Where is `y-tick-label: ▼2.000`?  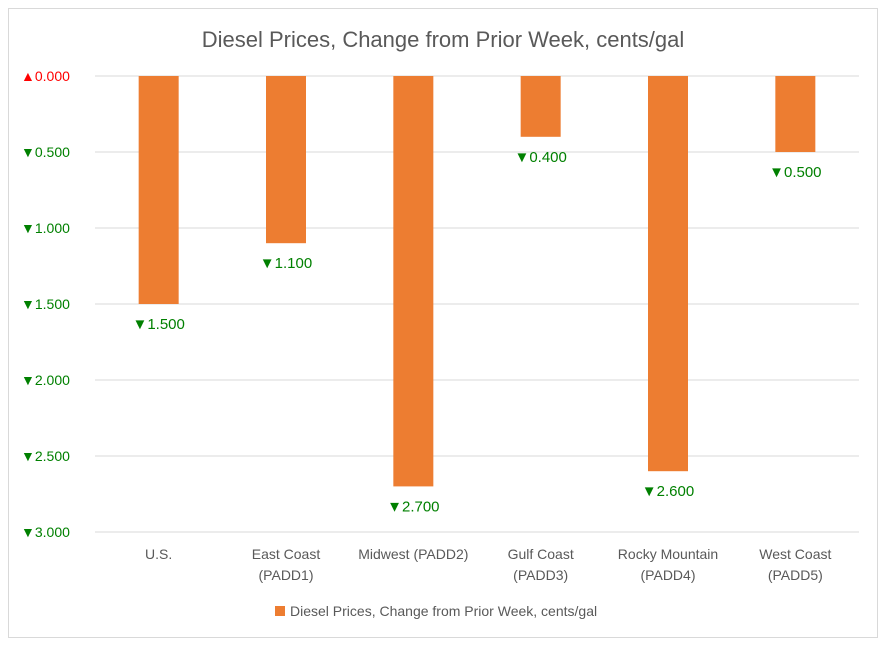 y-tick-label: ▼2.000 is located at coordinates (45, 380).